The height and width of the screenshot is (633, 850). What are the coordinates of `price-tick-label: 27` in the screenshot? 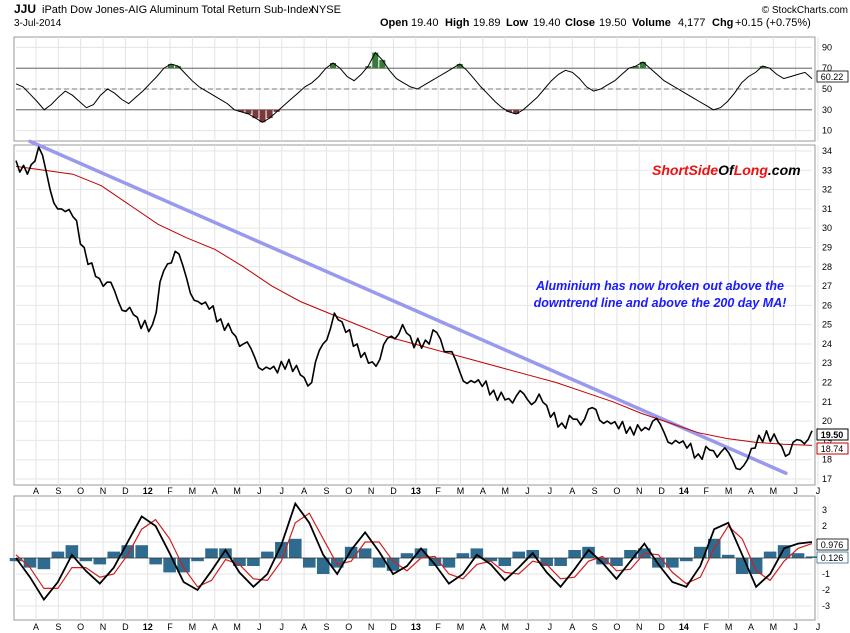 It's located at (827, 286).